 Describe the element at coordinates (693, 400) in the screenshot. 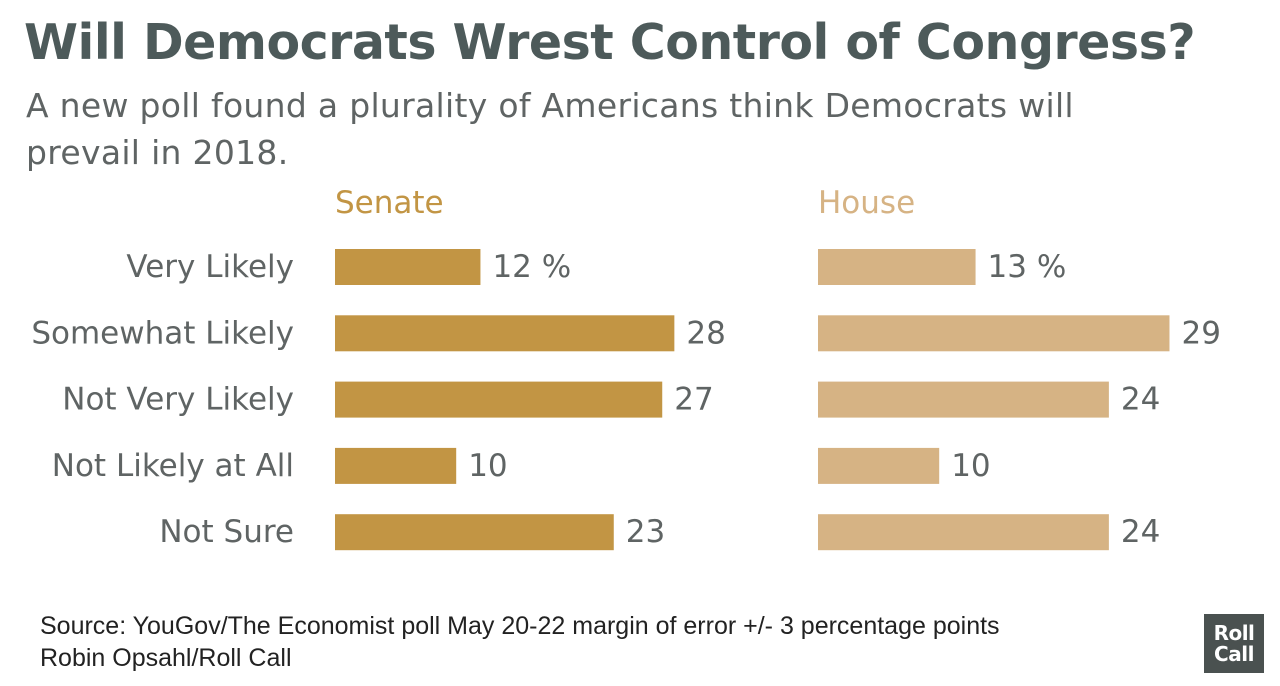

I see `data-label: 27` at that location.